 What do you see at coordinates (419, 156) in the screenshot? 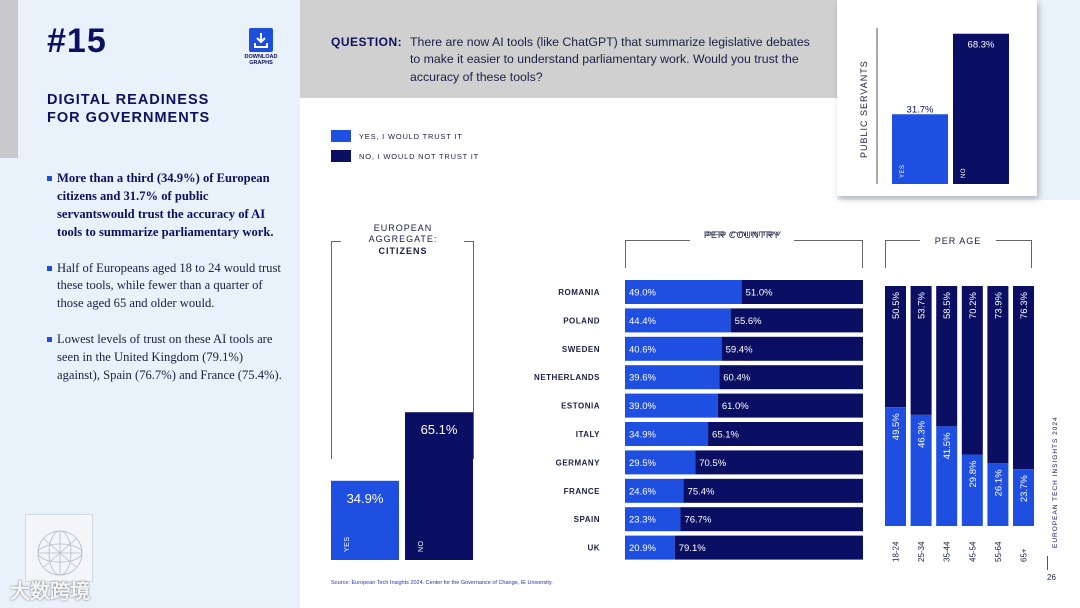
I see `legend-label-no: NO, I WOULD NOT TRUST IT` at bounding box center [419, 156].